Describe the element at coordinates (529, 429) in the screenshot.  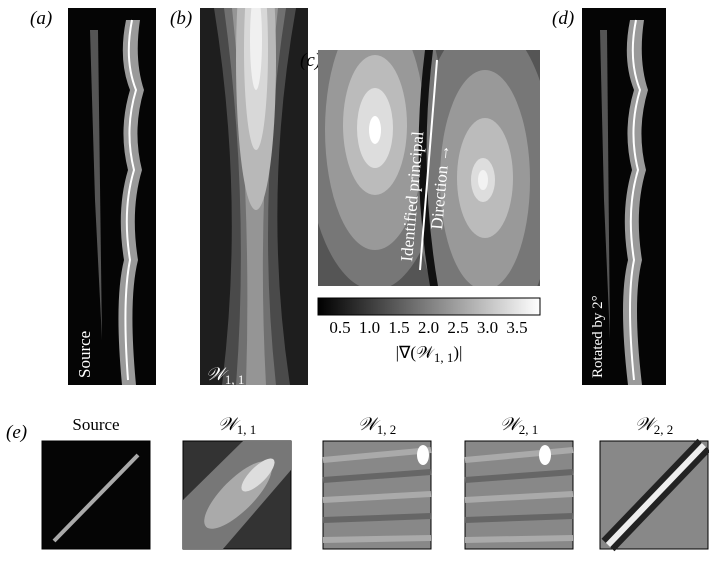
I see `subscript: 2, 1` at that location.